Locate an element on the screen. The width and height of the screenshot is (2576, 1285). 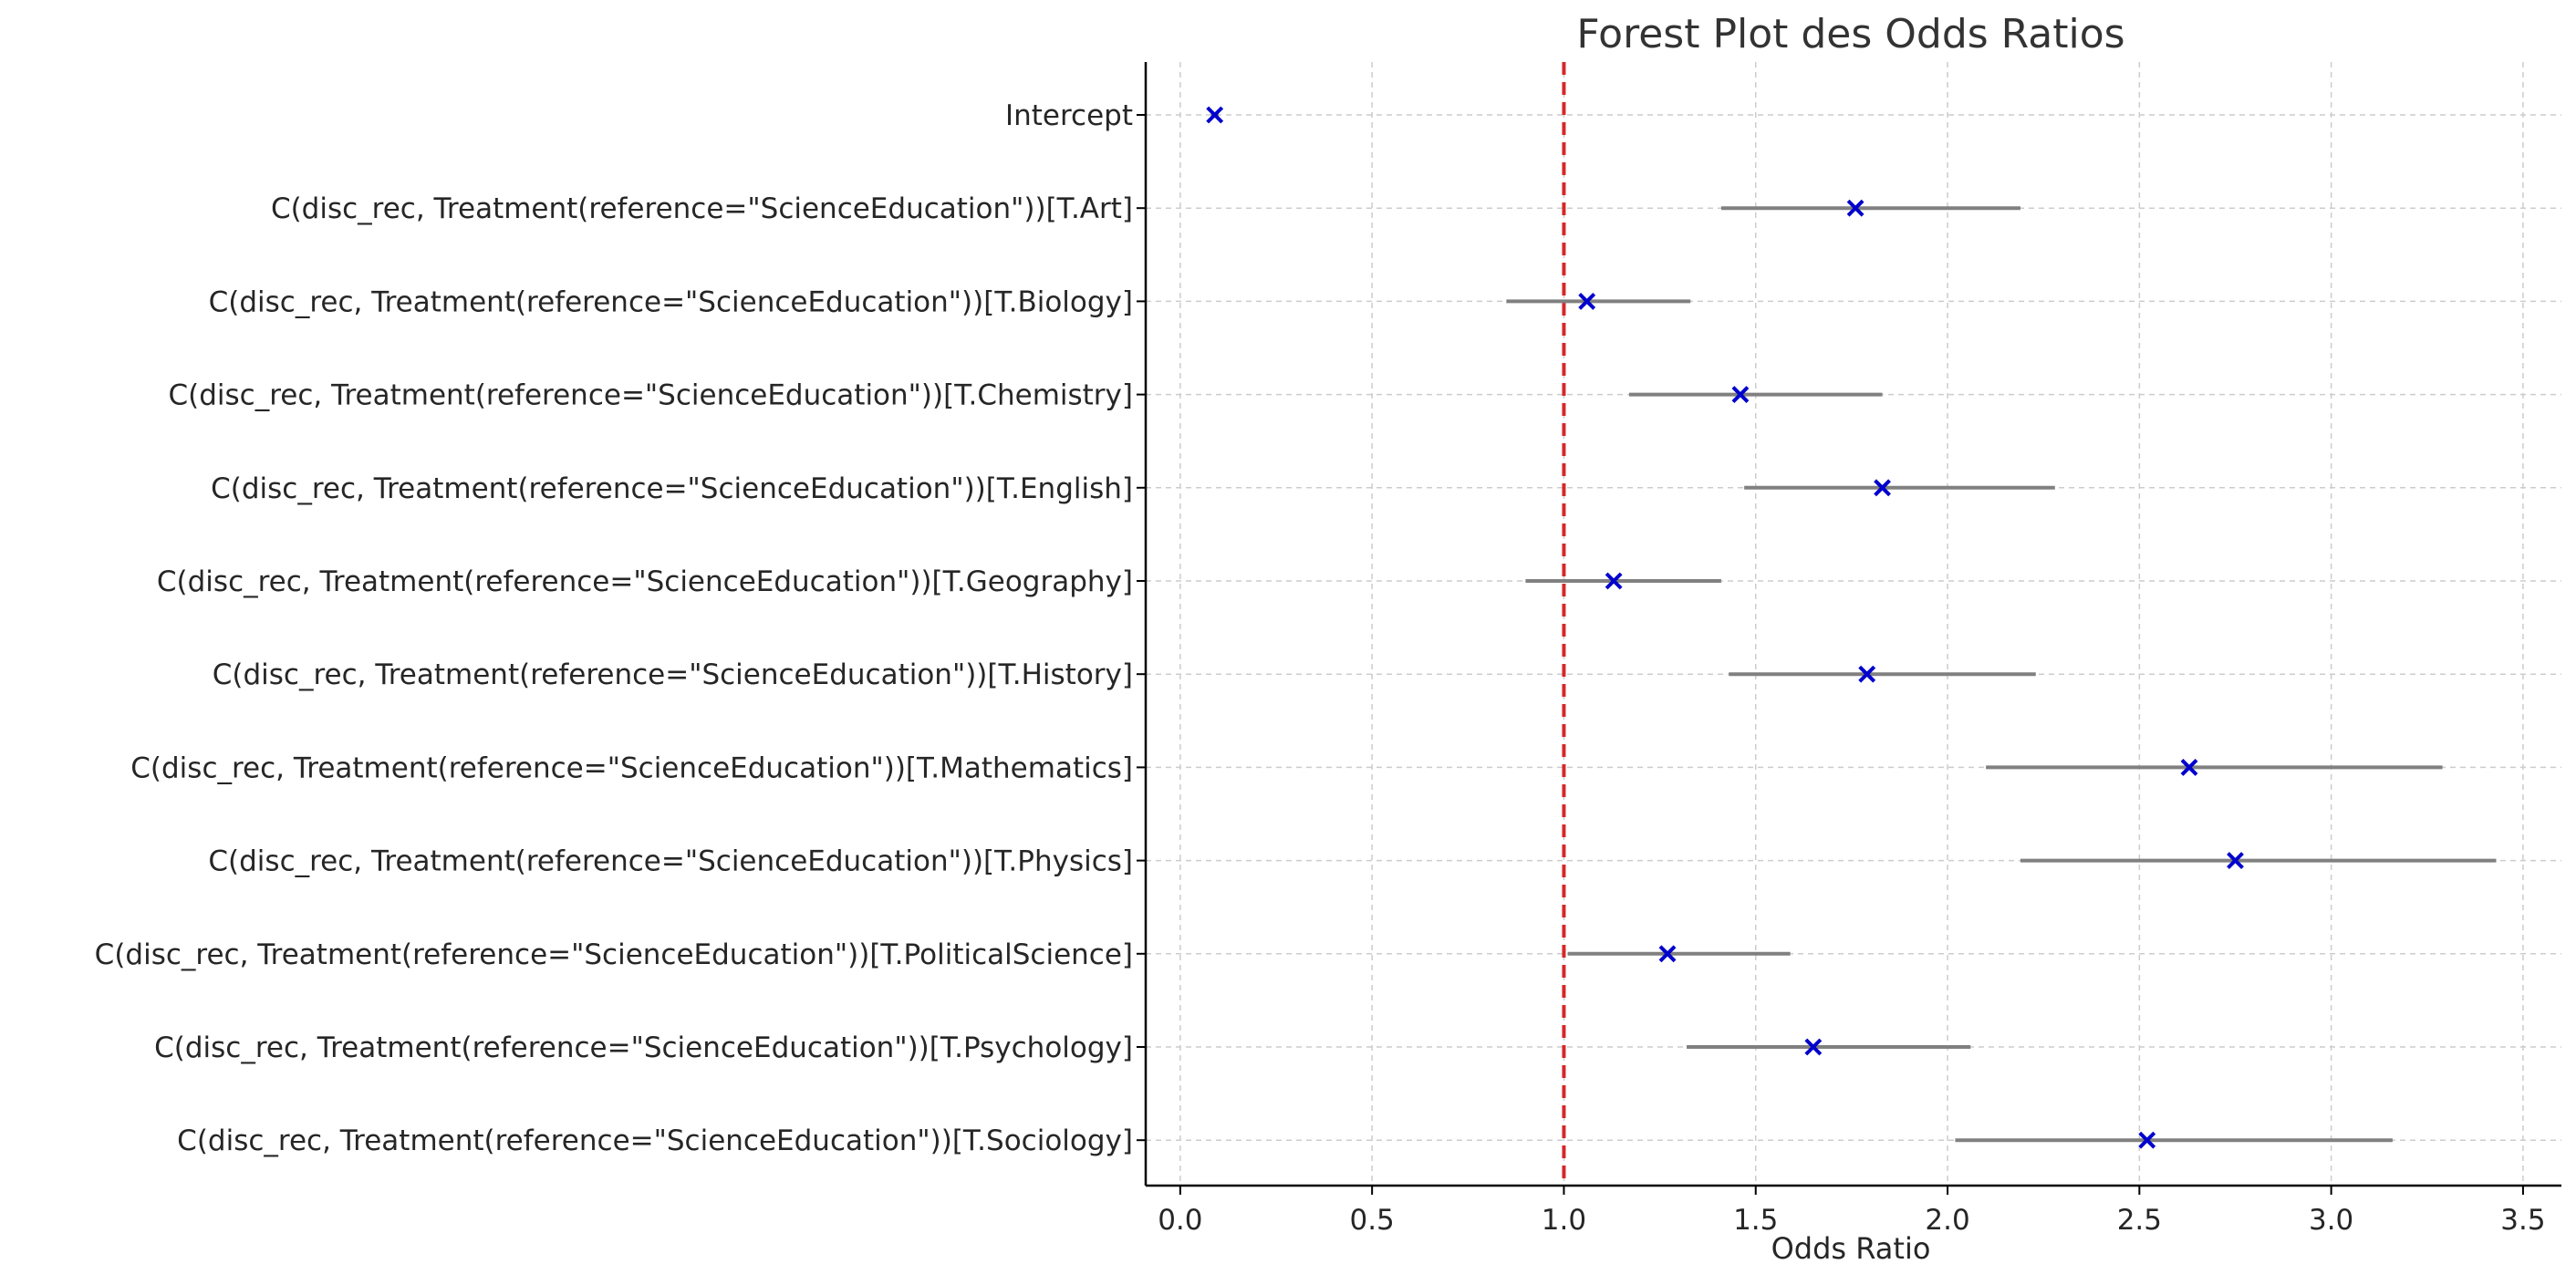
x-tick-label: 1.5 is located at coordinates (1755, 1220).